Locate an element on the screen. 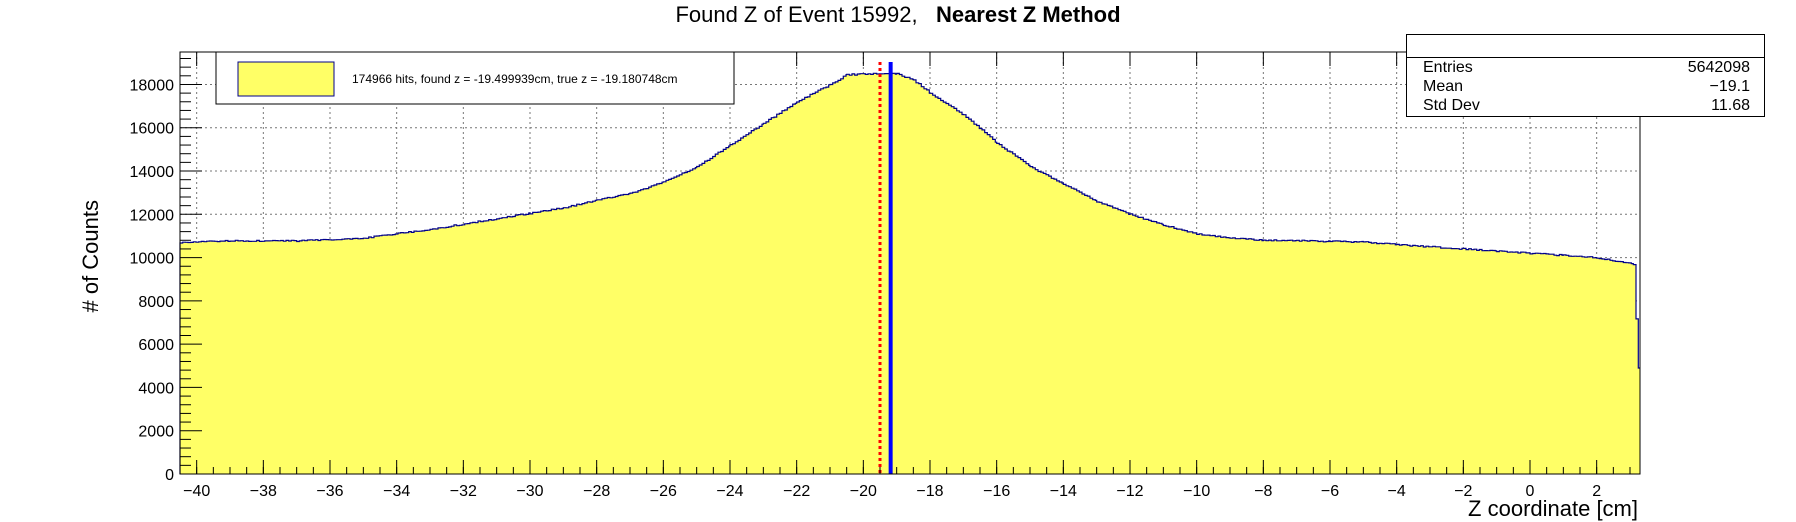 The image size is (1796, 522). y-tick-label: 4000 is located at coordinates (156, 388).